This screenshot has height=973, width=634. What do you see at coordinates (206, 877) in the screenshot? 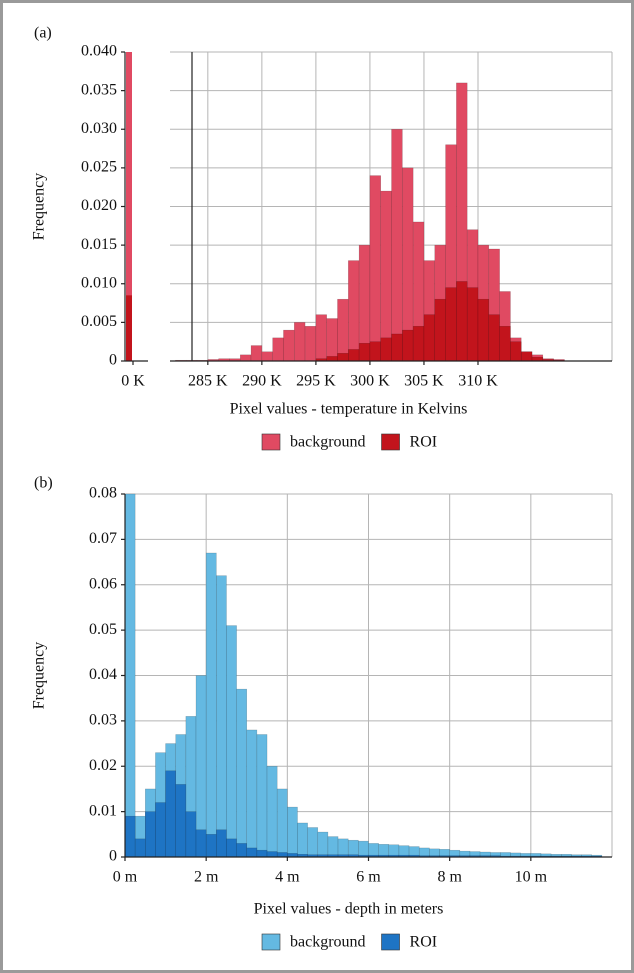
I see `x-tick-label: 2 m` at bounding box center [206, 877].